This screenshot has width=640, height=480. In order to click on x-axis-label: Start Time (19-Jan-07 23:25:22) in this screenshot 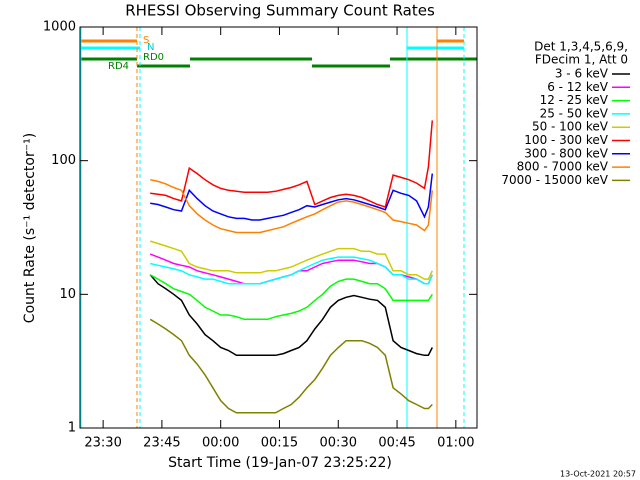, I will do `click(280, 463)`.